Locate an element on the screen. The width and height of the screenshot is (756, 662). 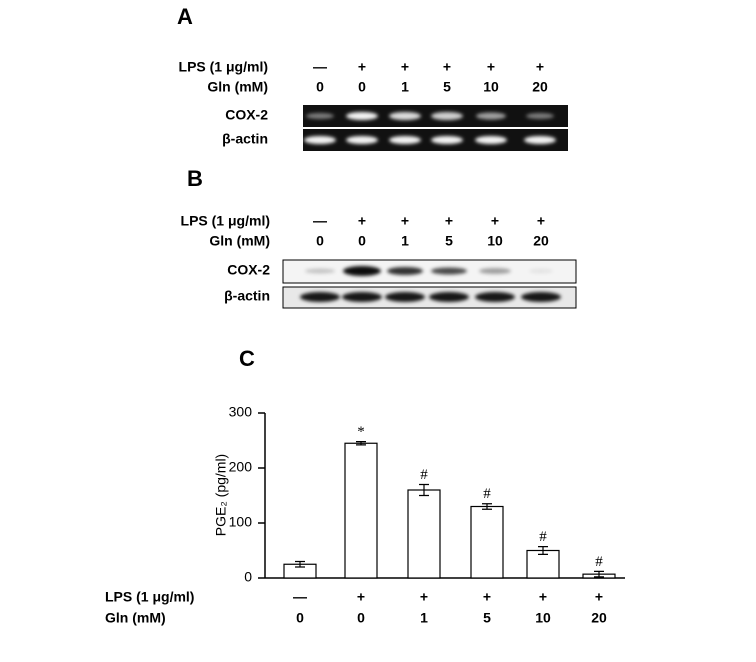
x-tick-label: 5 is located at coordinates (487, 618).